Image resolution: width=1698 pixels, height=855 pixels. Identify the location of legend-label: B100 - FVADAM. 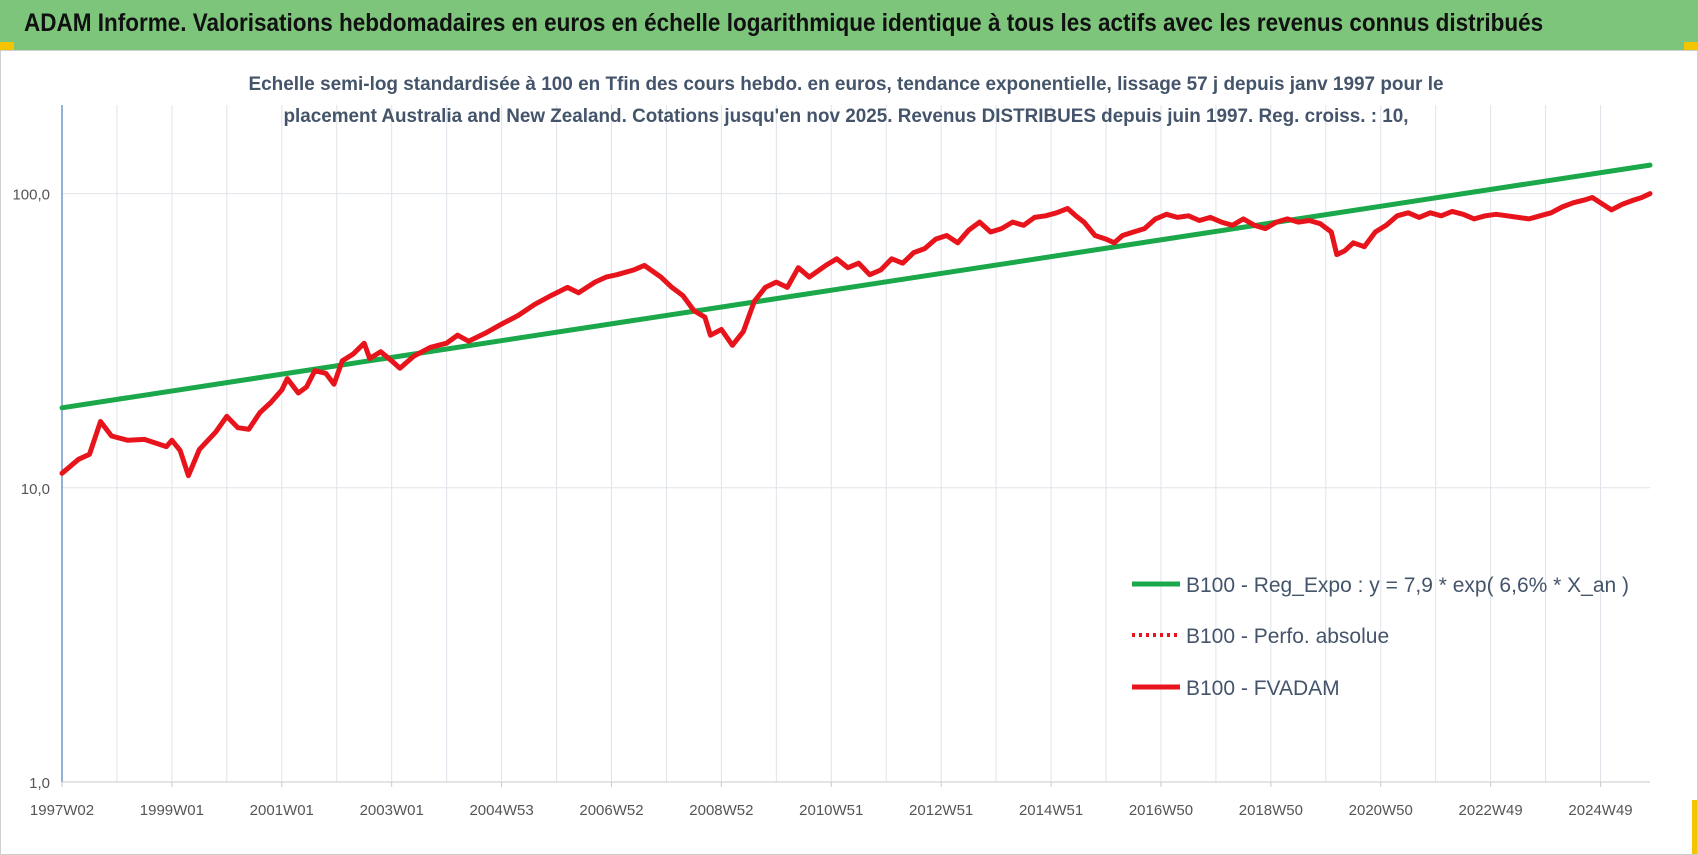
(1263, 688).